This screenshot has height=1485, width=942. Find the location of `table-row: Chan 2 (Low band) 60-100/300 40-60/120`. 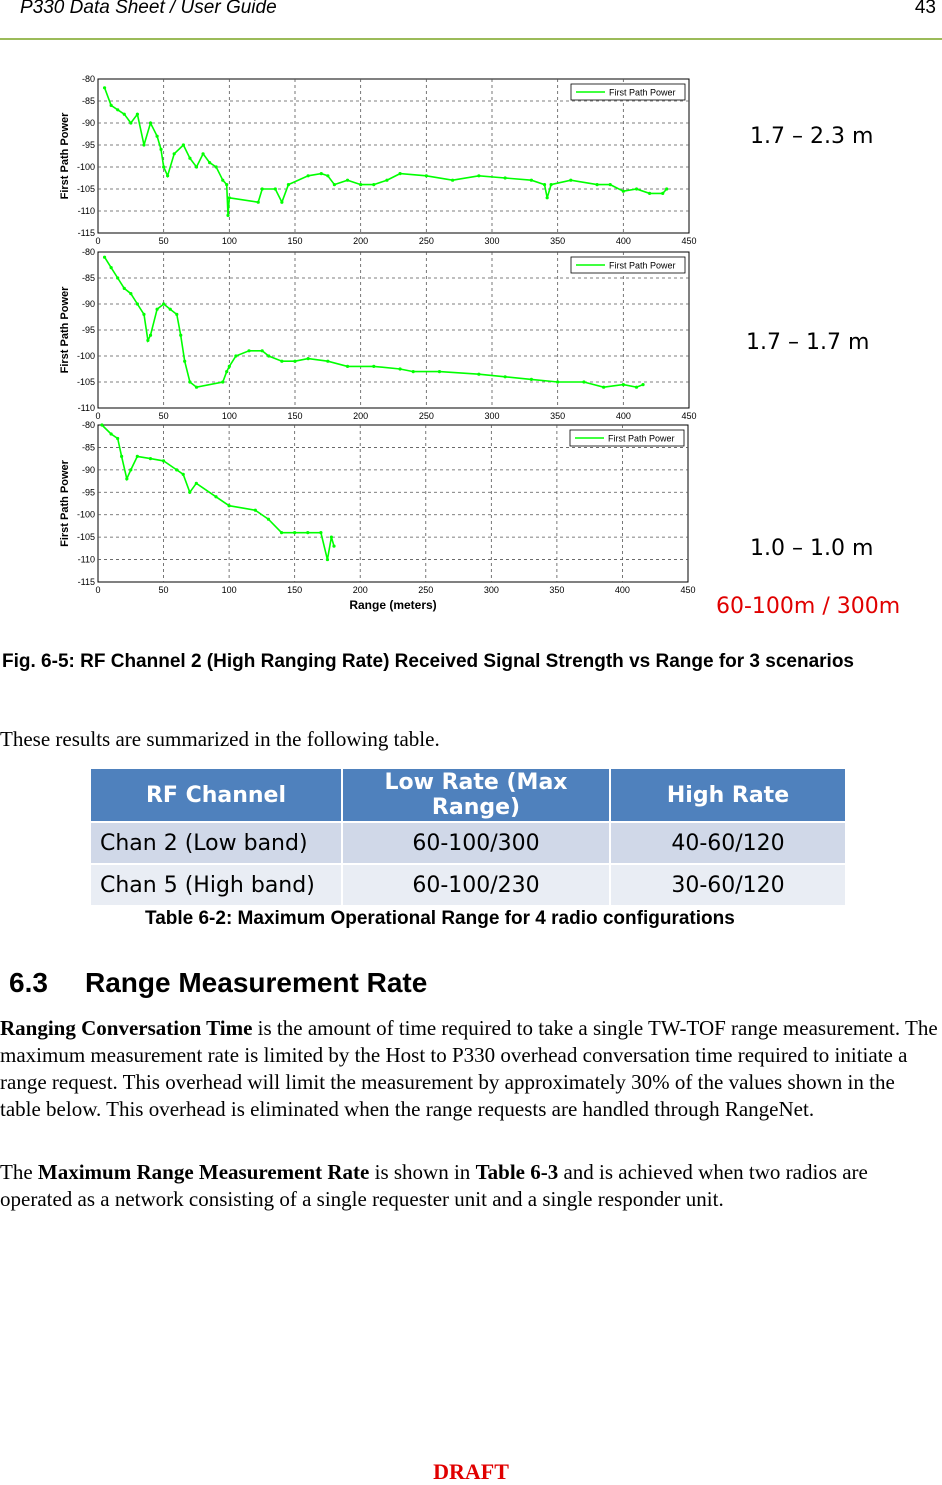

table-row: Chan 2 (Low band) 60-100/300 40-60/120 is located at coordinates (468, 843).